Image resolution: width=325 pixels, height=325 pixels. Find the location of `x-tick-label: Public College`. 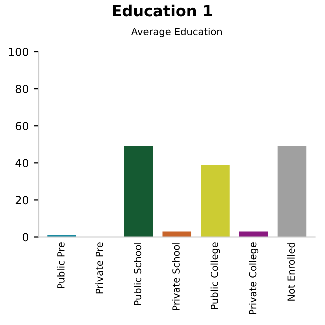

x-tick-label: Public College is located at coordinates (215, 276).